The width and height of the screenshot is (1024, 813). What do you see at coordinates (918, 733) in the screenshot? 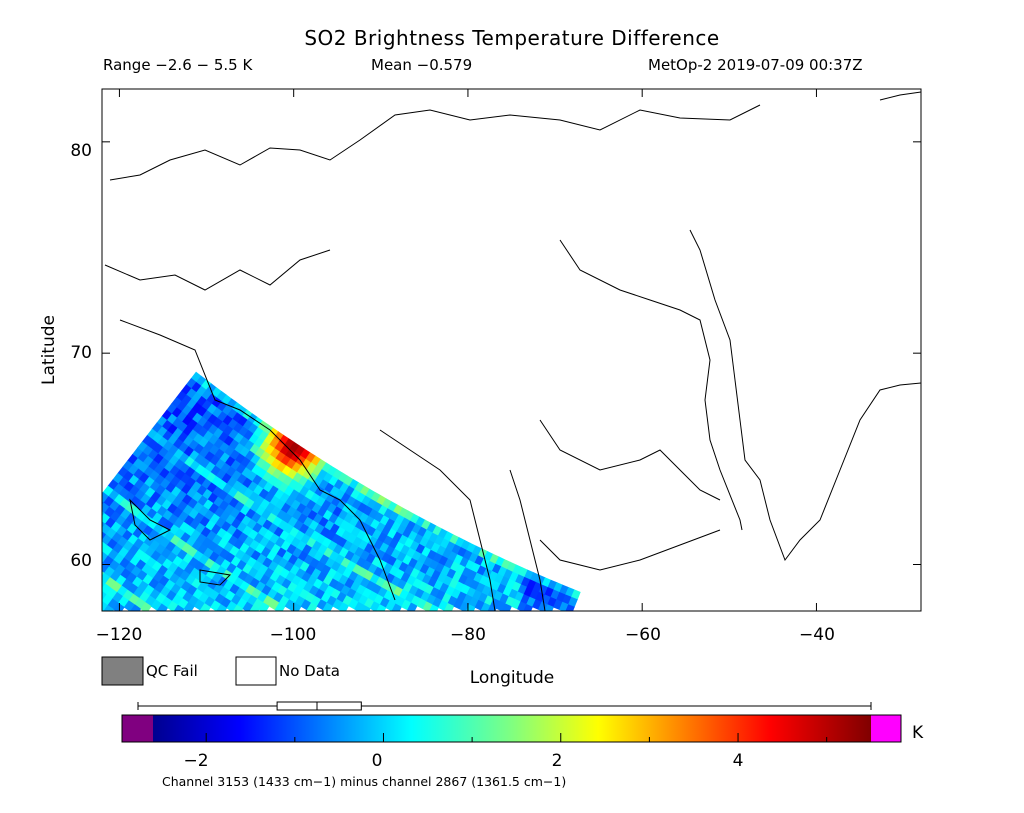
I see `colorbar-unit: K` at bounding box center [918, 733].